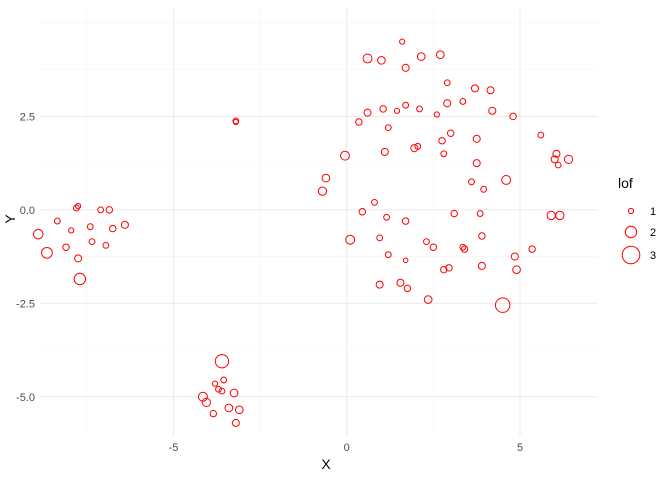 This screenshot has width=672, height=480. What do you see at coordinates (27, 117) in the screenshot?
I see `y-tick-label: 2.5` at bounding box center [27, 117].